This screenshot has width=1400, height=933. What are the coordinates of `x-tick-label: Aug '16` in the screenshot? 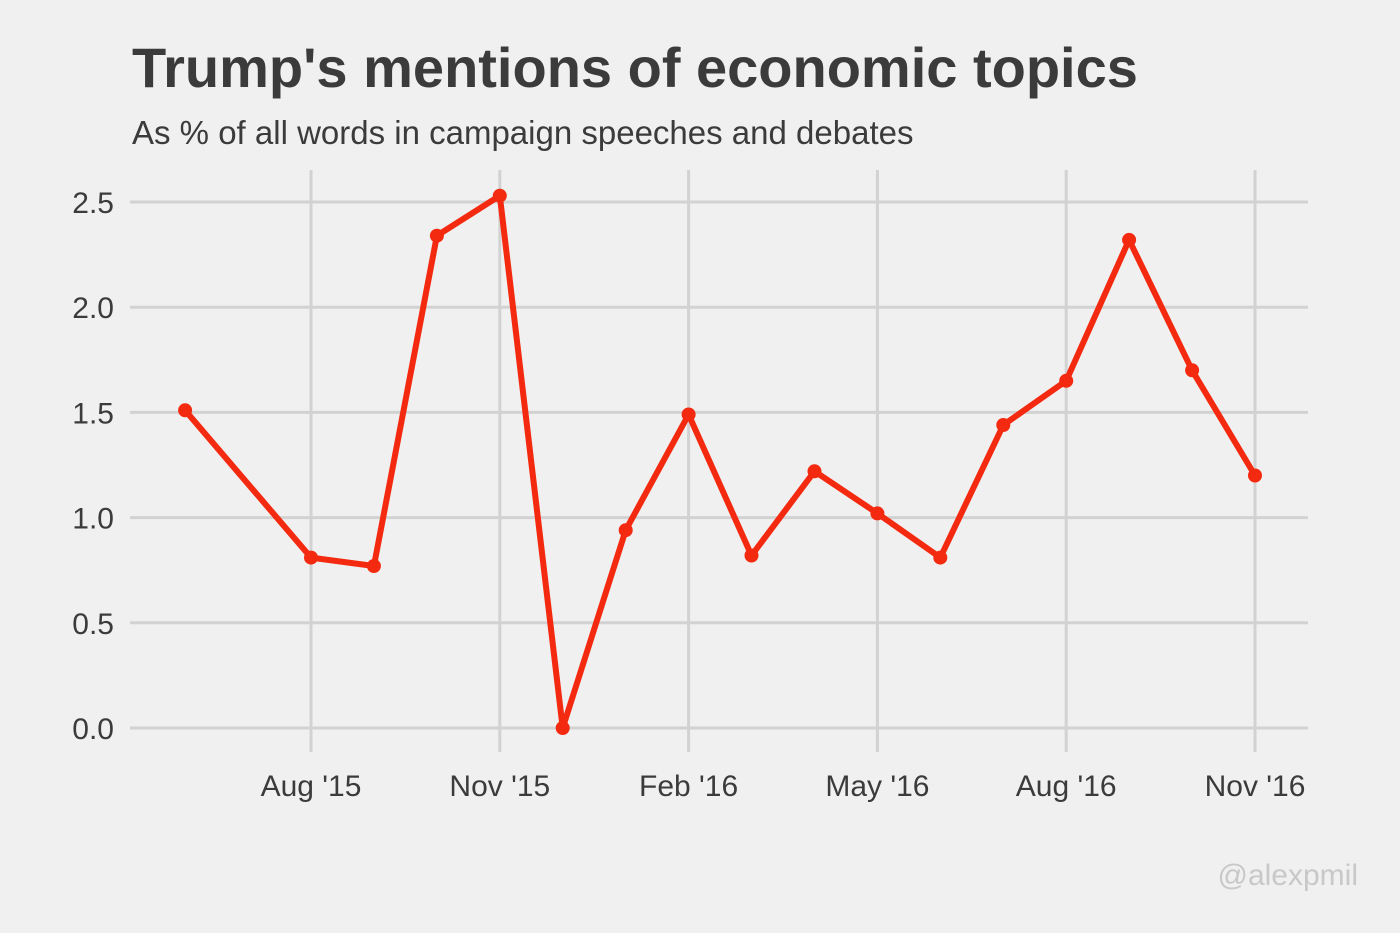 It's located at (1066, 786).